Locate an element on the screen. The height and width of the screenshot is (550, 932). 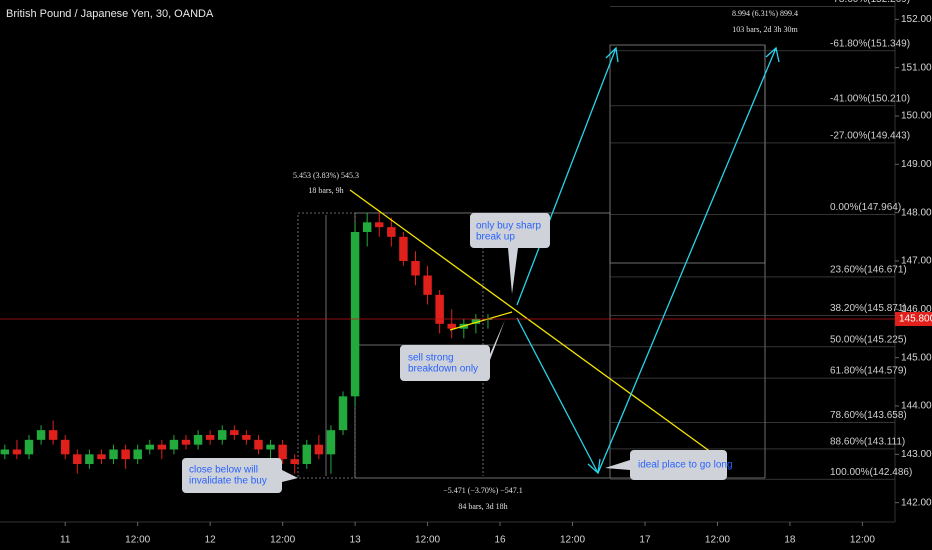
callout-text: invalidate the buy is located at coordinates (228, 481).